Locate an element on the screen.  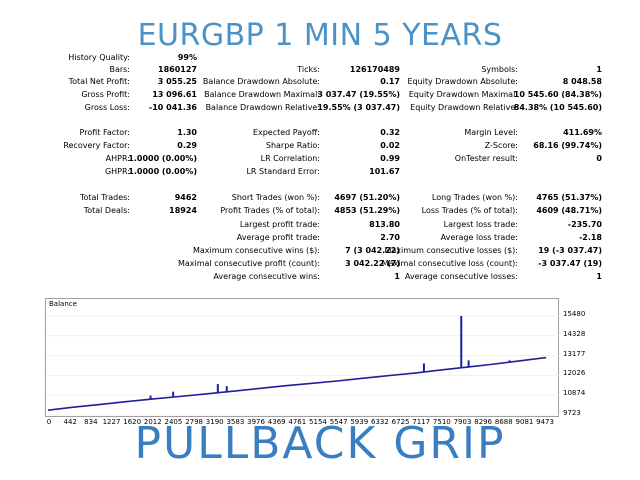
stat-label: Symbols: is located at coordinates (499, 69).